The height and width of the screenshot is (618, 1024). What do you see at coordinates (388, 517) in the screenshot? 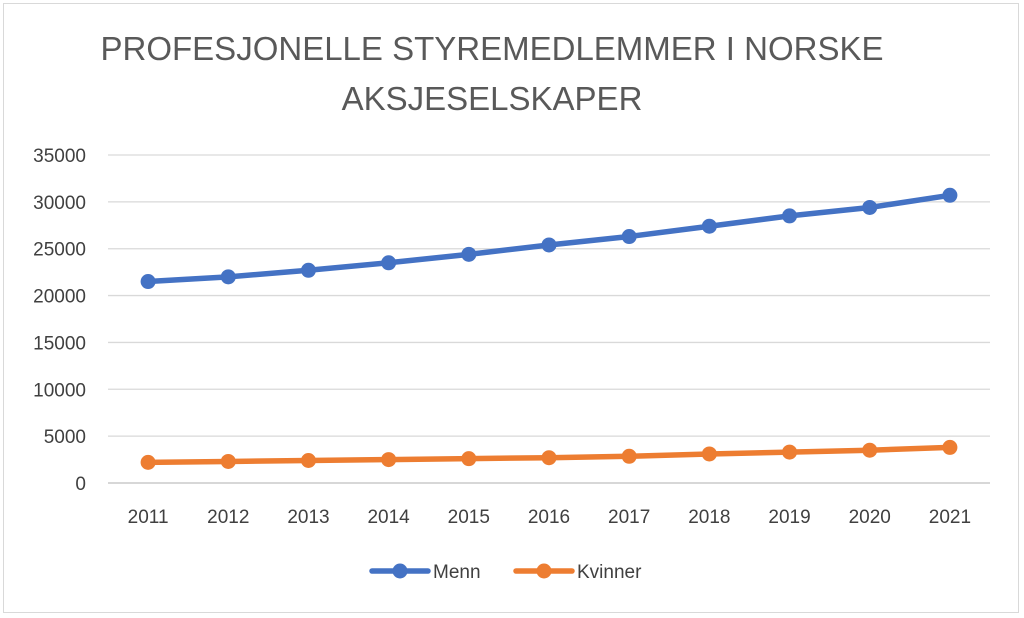
I see `x-tick-label: 2014` at bounding box center [388, 517].